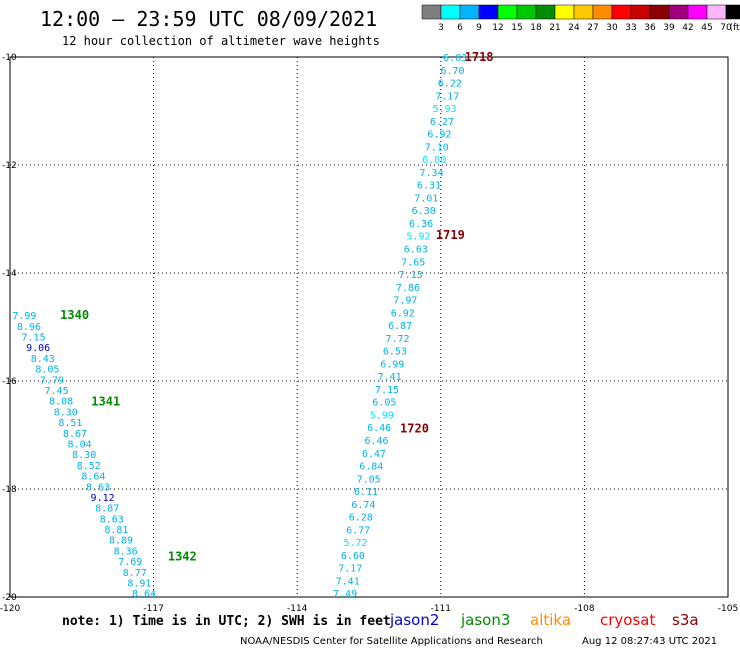  Describe the element at coordinates (116, 530) in the screenshot. I see `swh-value-jason3: 8.81` at that location.